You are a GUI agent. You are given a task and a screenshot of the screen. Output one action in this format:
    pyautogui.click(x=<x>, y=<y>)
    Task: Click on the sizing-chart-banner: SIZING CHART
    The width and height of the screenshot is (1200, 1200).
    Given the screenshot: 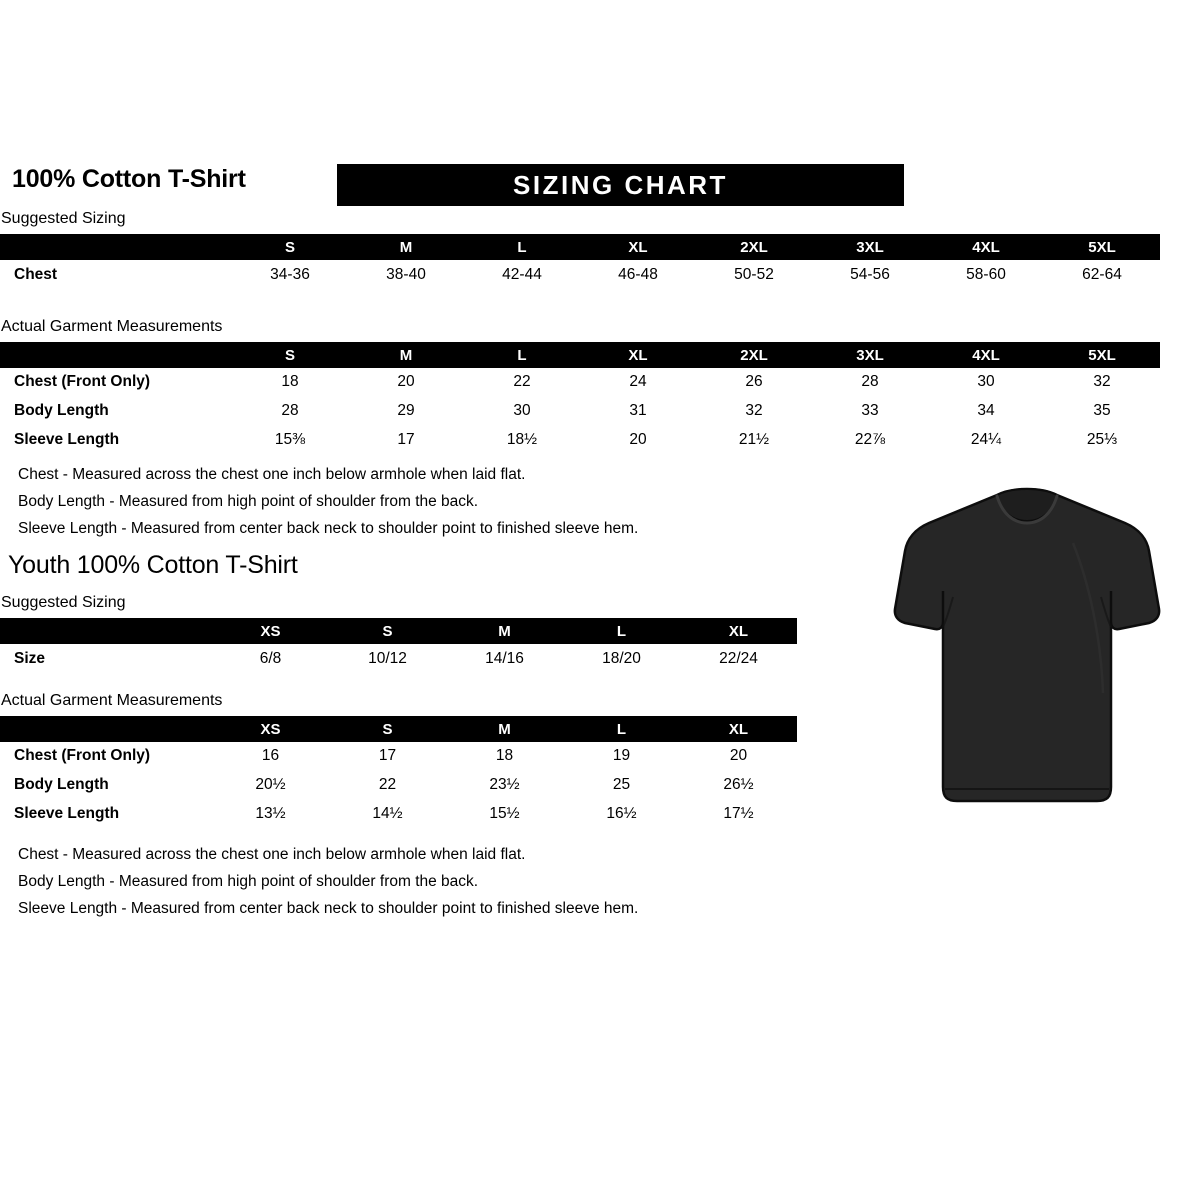 What is the action you would take?
    pyautogui.click(x=620, y=185)
    